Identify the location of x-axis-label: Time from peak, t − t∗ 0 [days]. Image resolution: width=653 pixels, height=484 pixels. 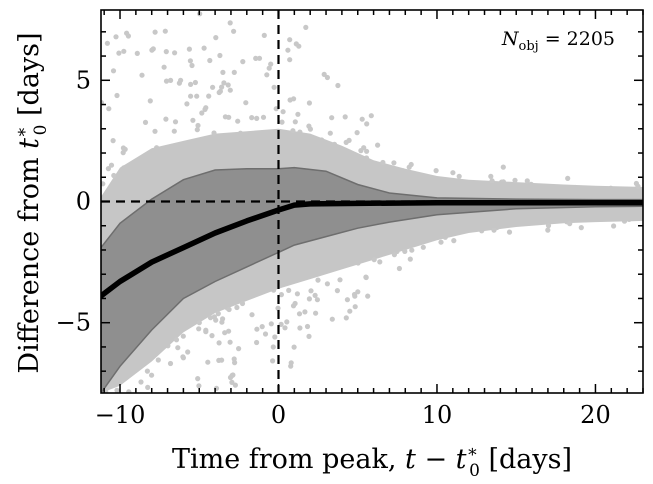
(372, 461).